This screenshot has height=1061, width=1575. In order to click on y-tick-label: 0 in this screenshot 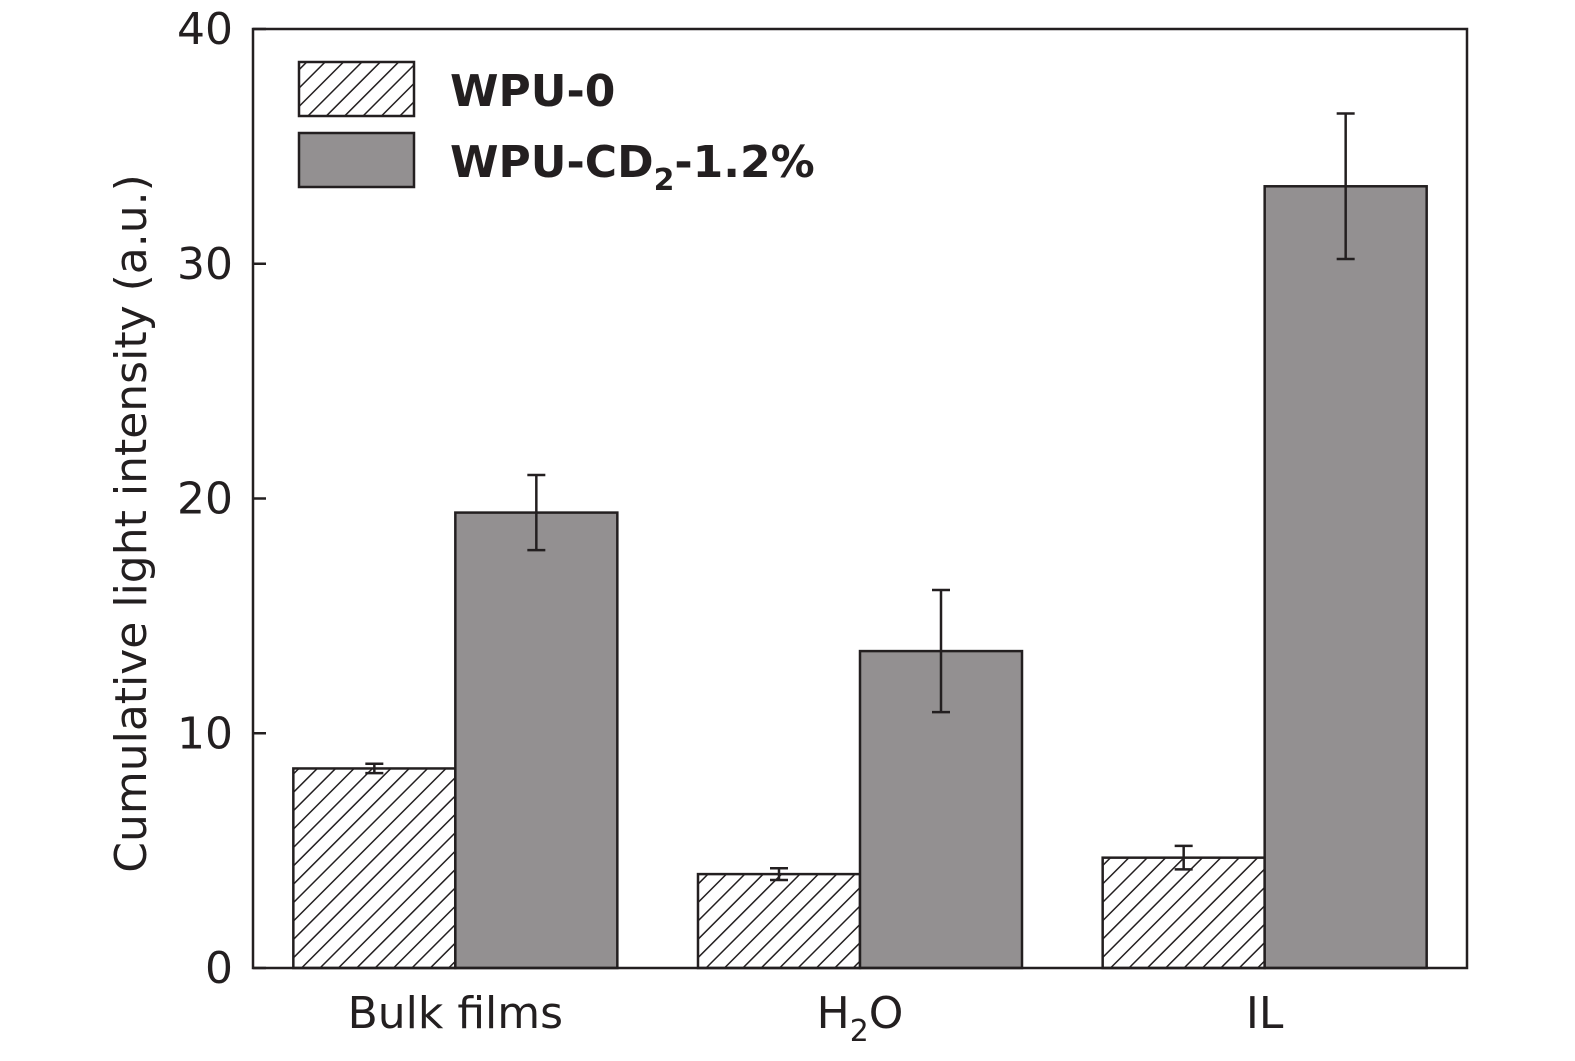, I will do `click(219, 968)`.